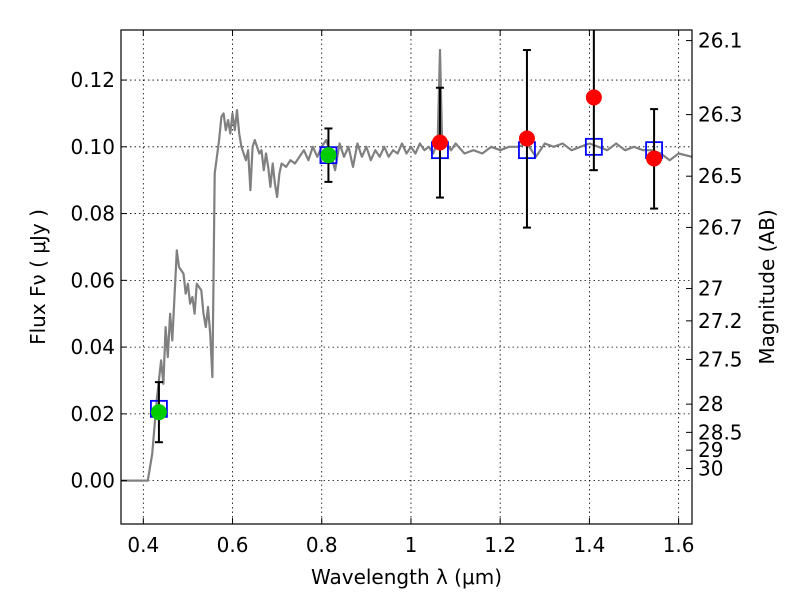 The height and width of the screenshot is (600, 800). Describe the element at coordinates (710, 289) in the screenshot. I see `y2-tick-label: 27` at that location.